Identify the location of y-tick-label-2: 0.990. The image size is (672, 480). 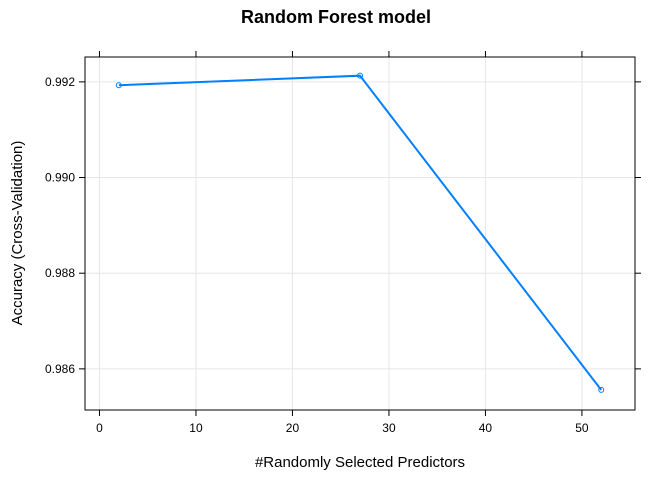
(60, 178).